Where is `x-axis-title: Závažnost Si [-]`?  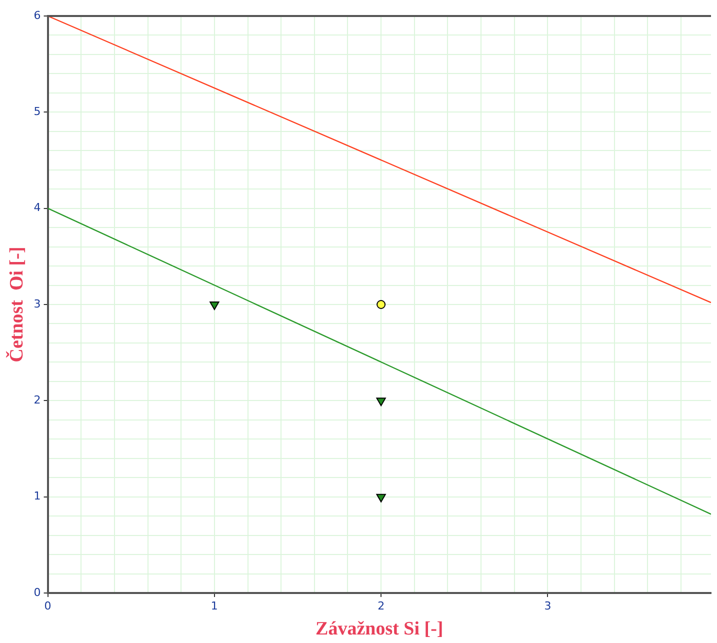
x-axis-title: Závažnost Si [-] is located at coordinates (380, 629).